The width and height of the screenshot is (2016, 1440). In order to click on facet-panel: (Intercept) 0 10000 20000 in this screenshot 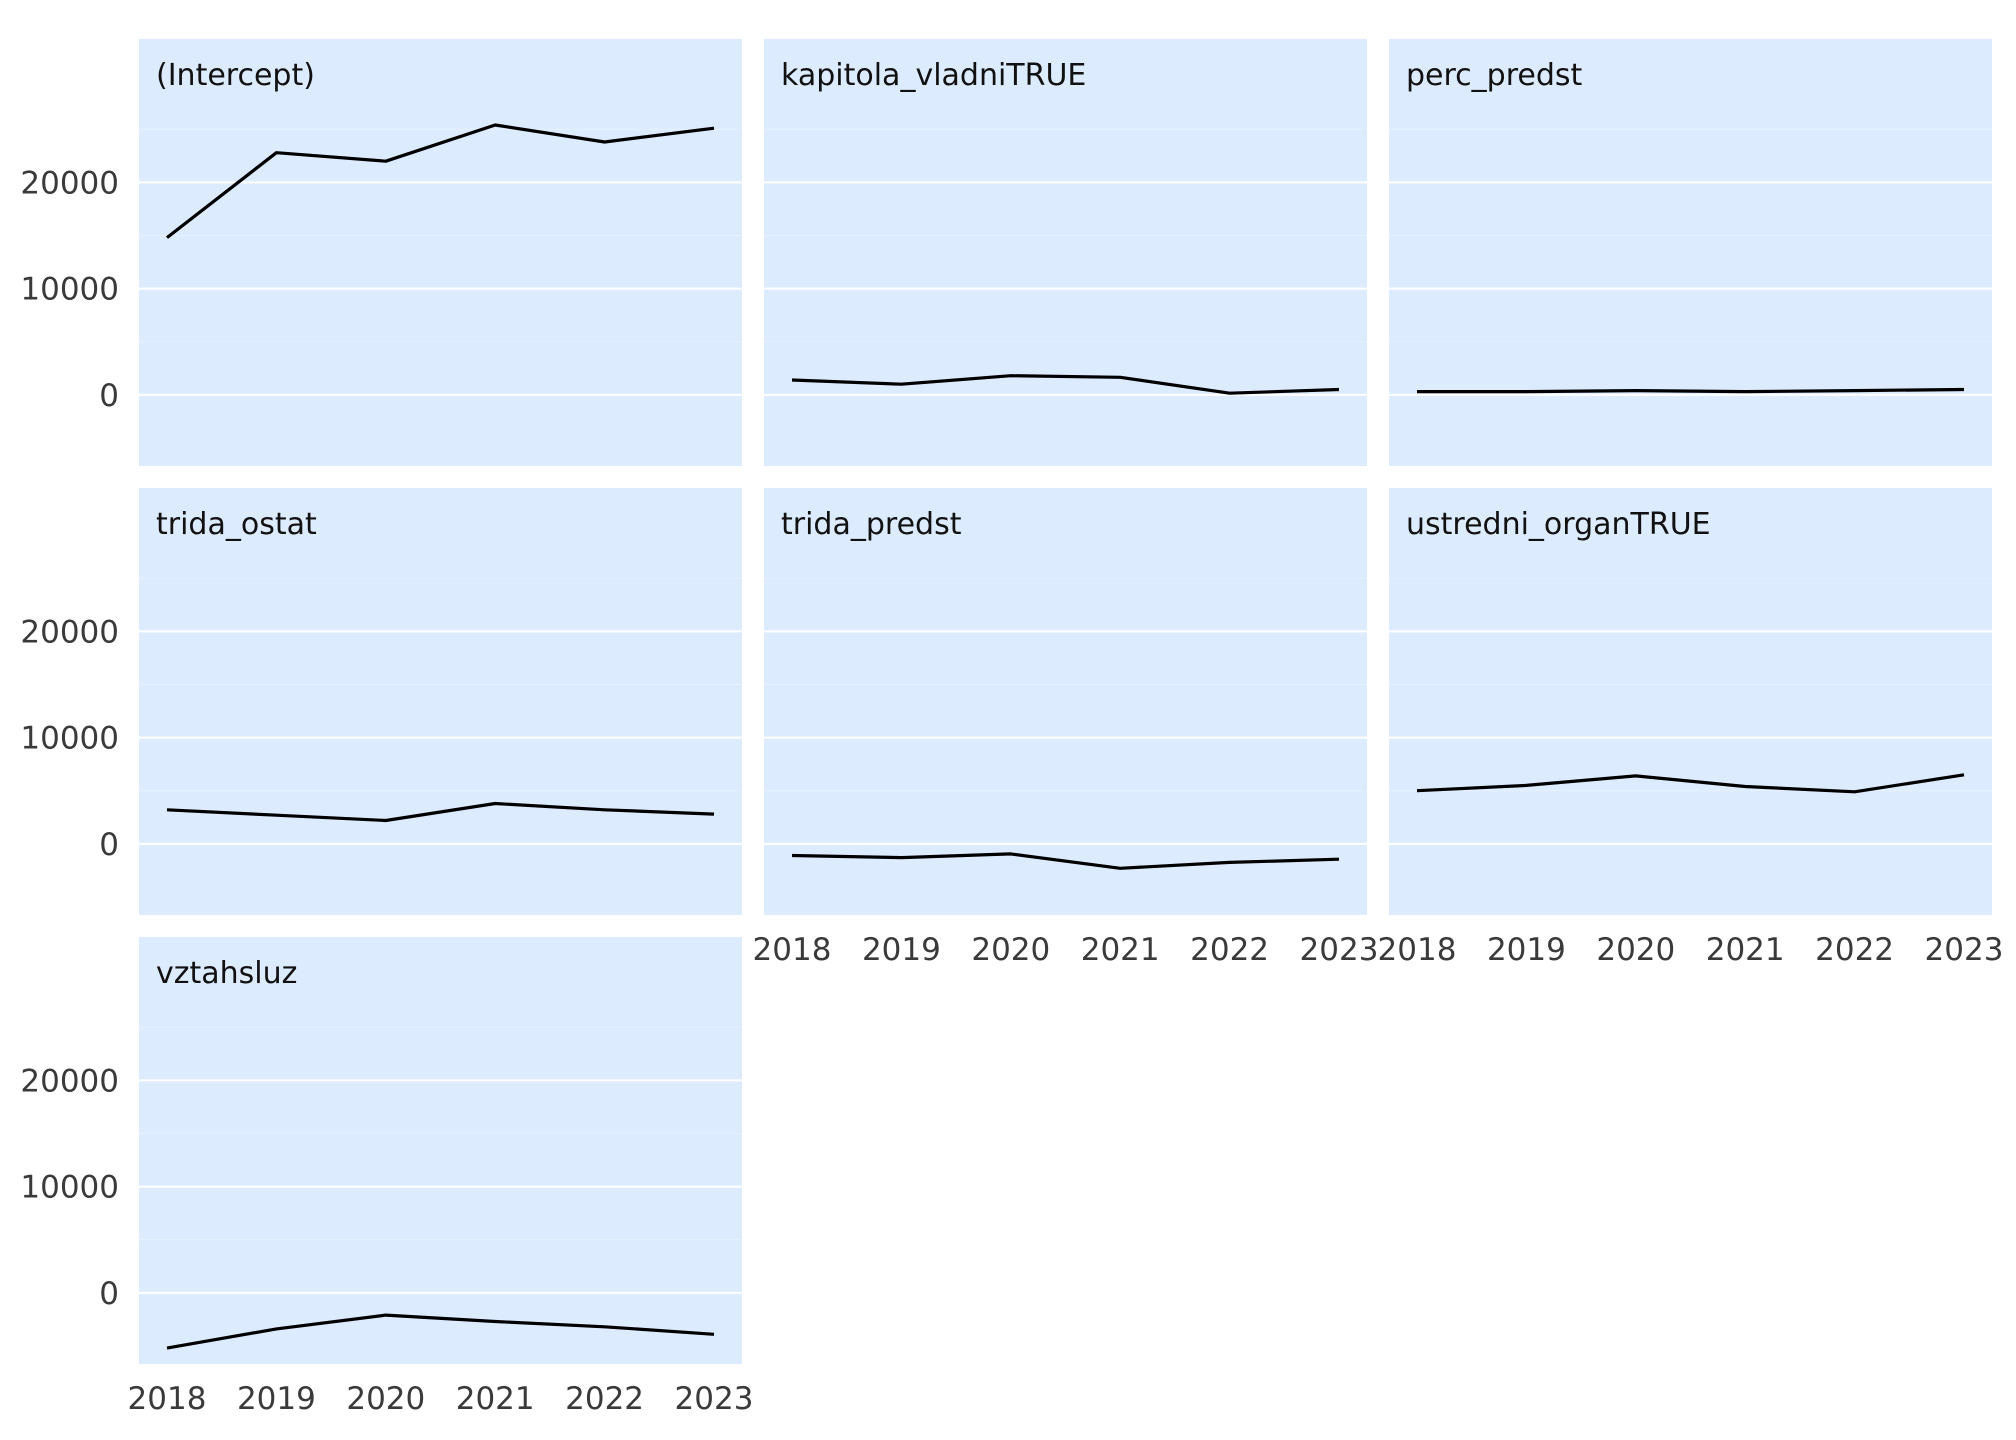, I will do `click(381, 252)`.